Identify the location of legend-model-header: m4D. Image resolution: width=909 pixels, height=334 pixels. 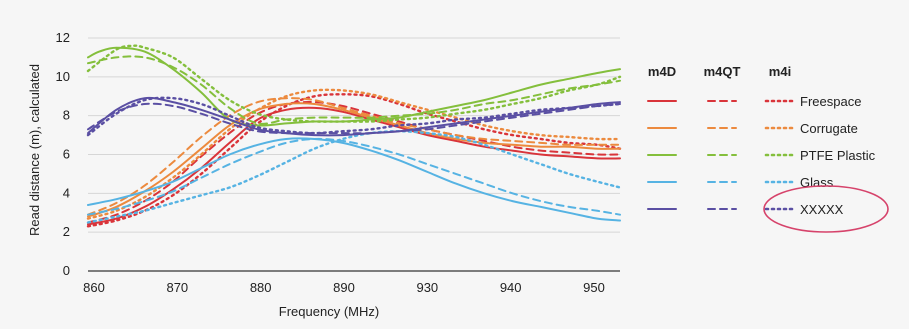
(662, 71).